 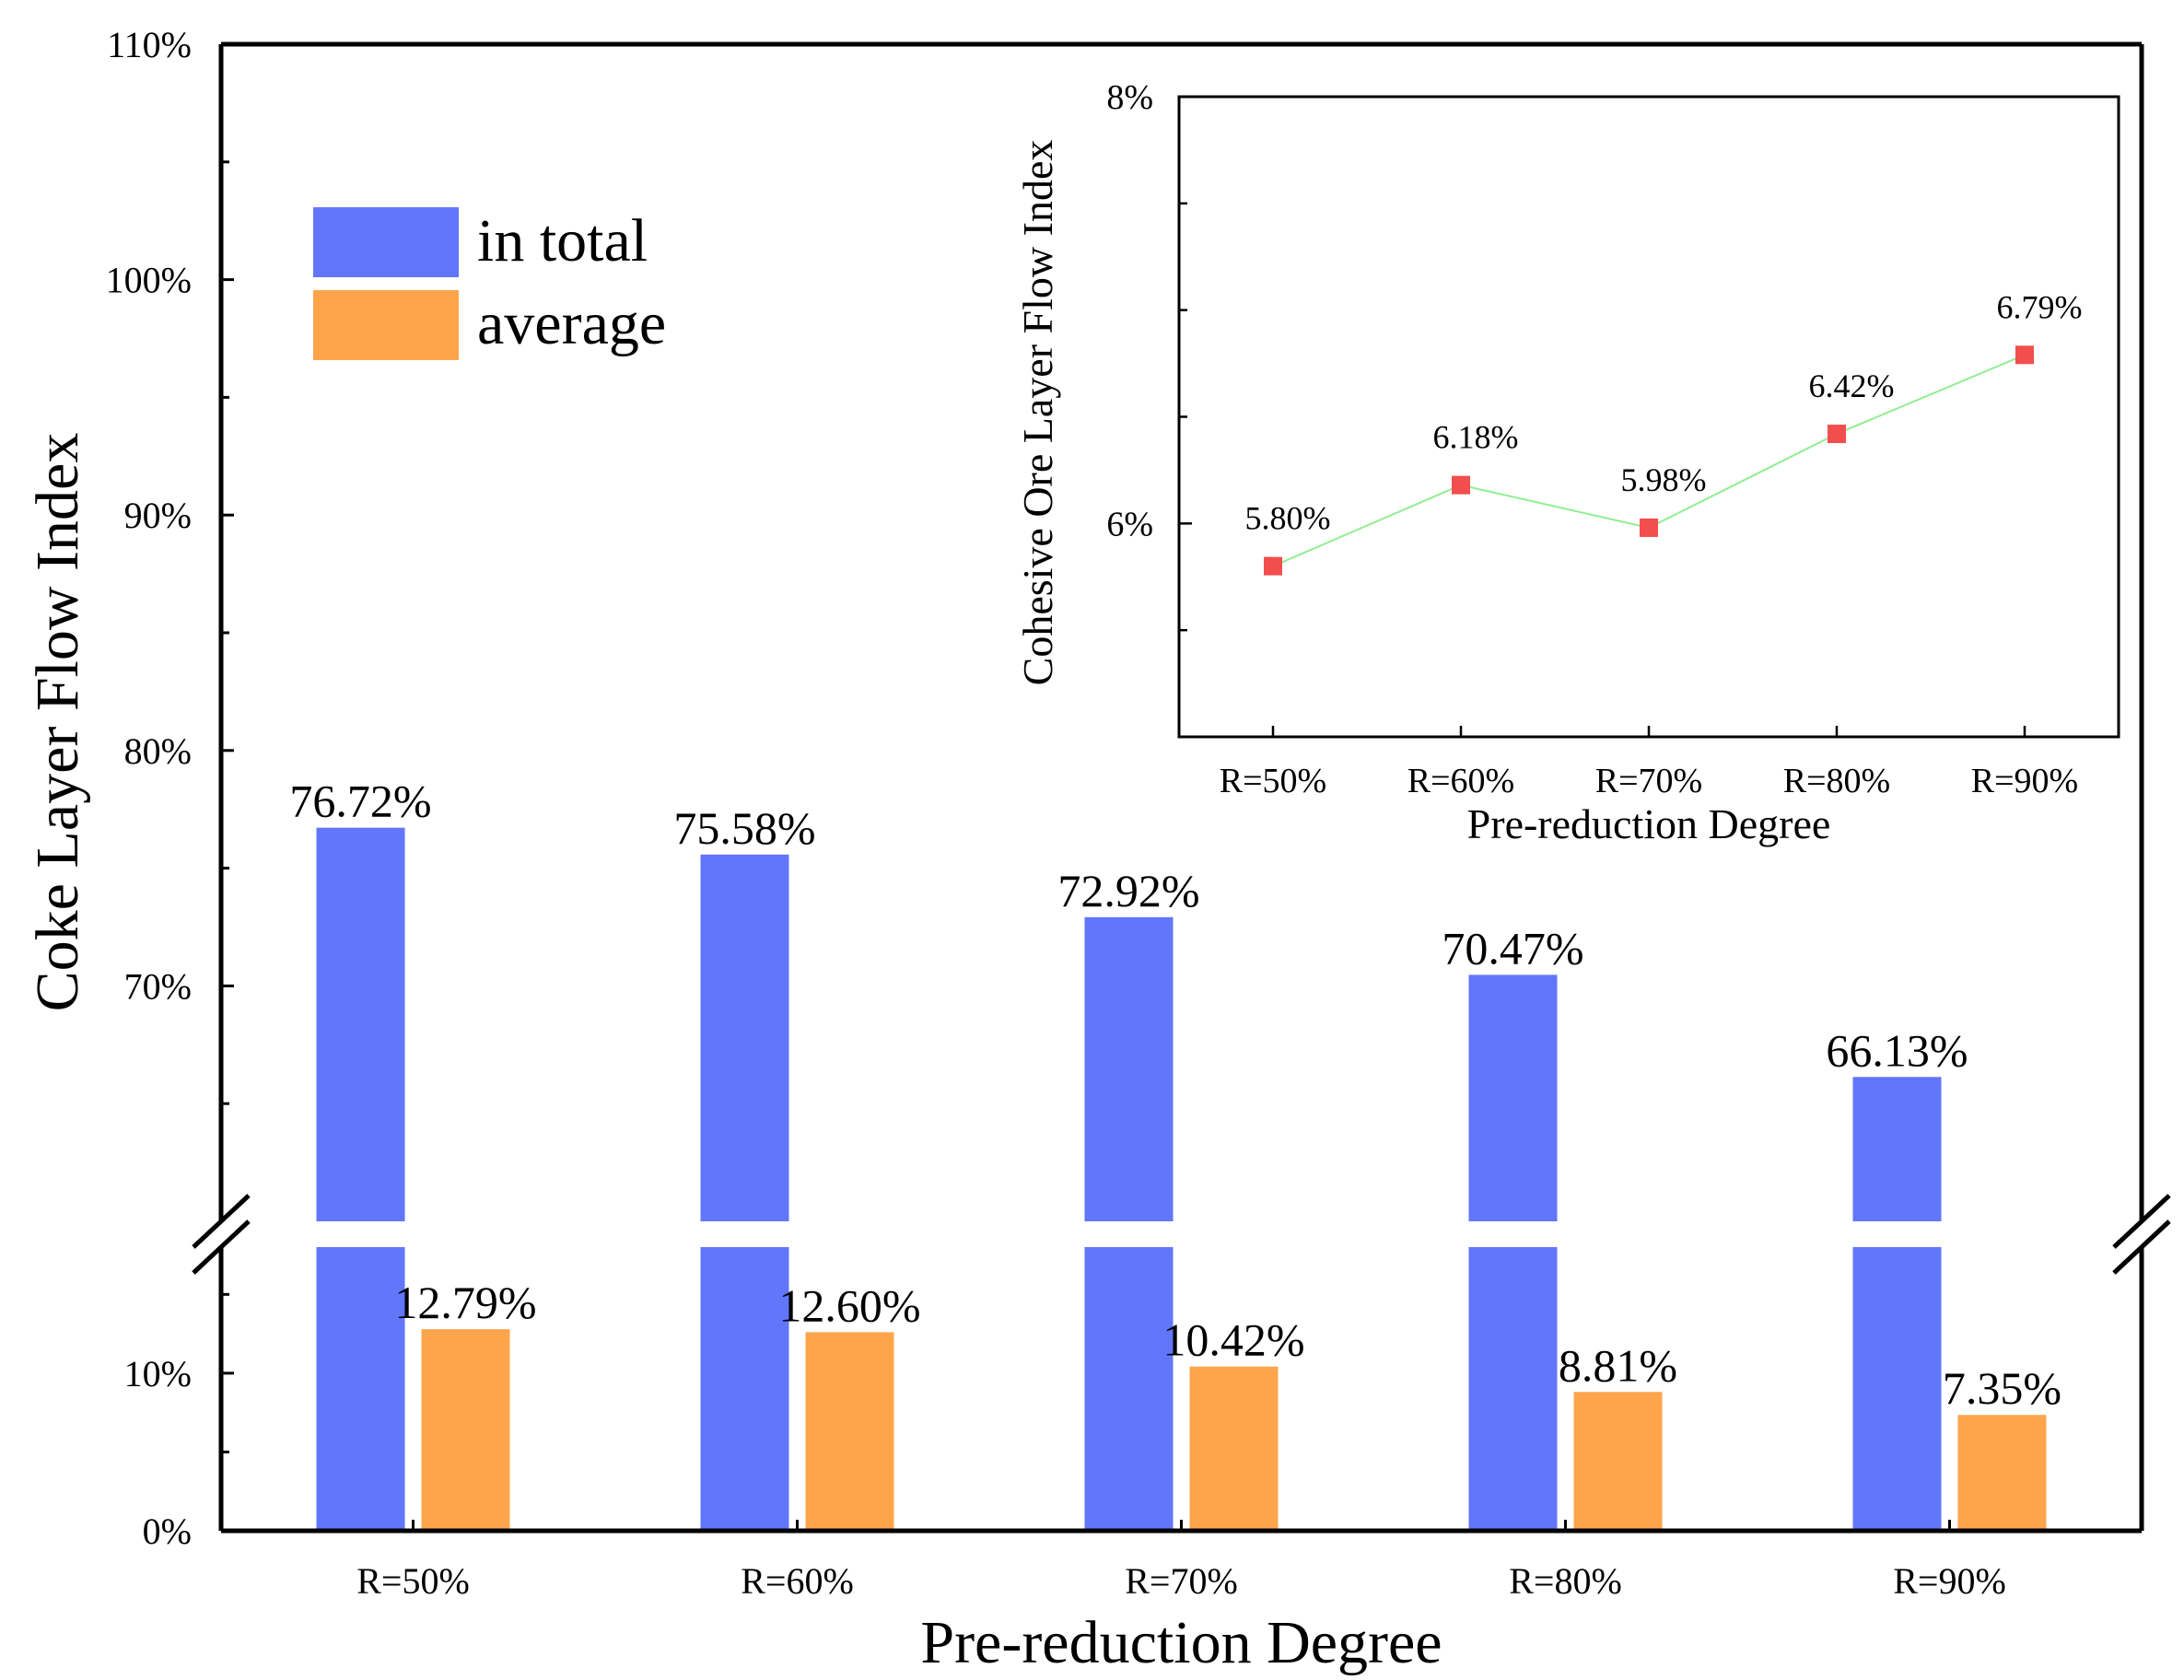 What do you see at coordinates (1852, 386) in the screenshot?
I see `inset-data-label: 6.42%` at bounding box center [1852, 386].